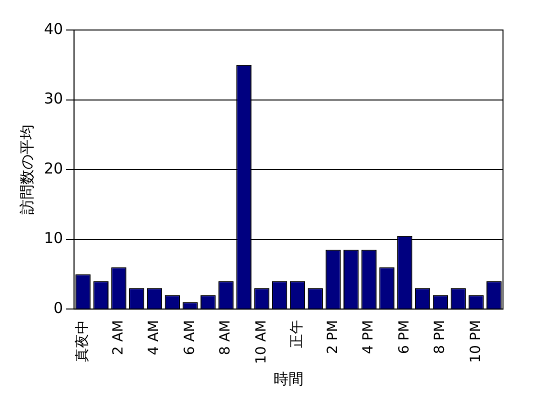 This screenshot has width=548, height=398. What do you see at coordinates (154, 338) in the screenshot?
I see `x-tick-label: 4 AM` at bounding box center [154, 338].